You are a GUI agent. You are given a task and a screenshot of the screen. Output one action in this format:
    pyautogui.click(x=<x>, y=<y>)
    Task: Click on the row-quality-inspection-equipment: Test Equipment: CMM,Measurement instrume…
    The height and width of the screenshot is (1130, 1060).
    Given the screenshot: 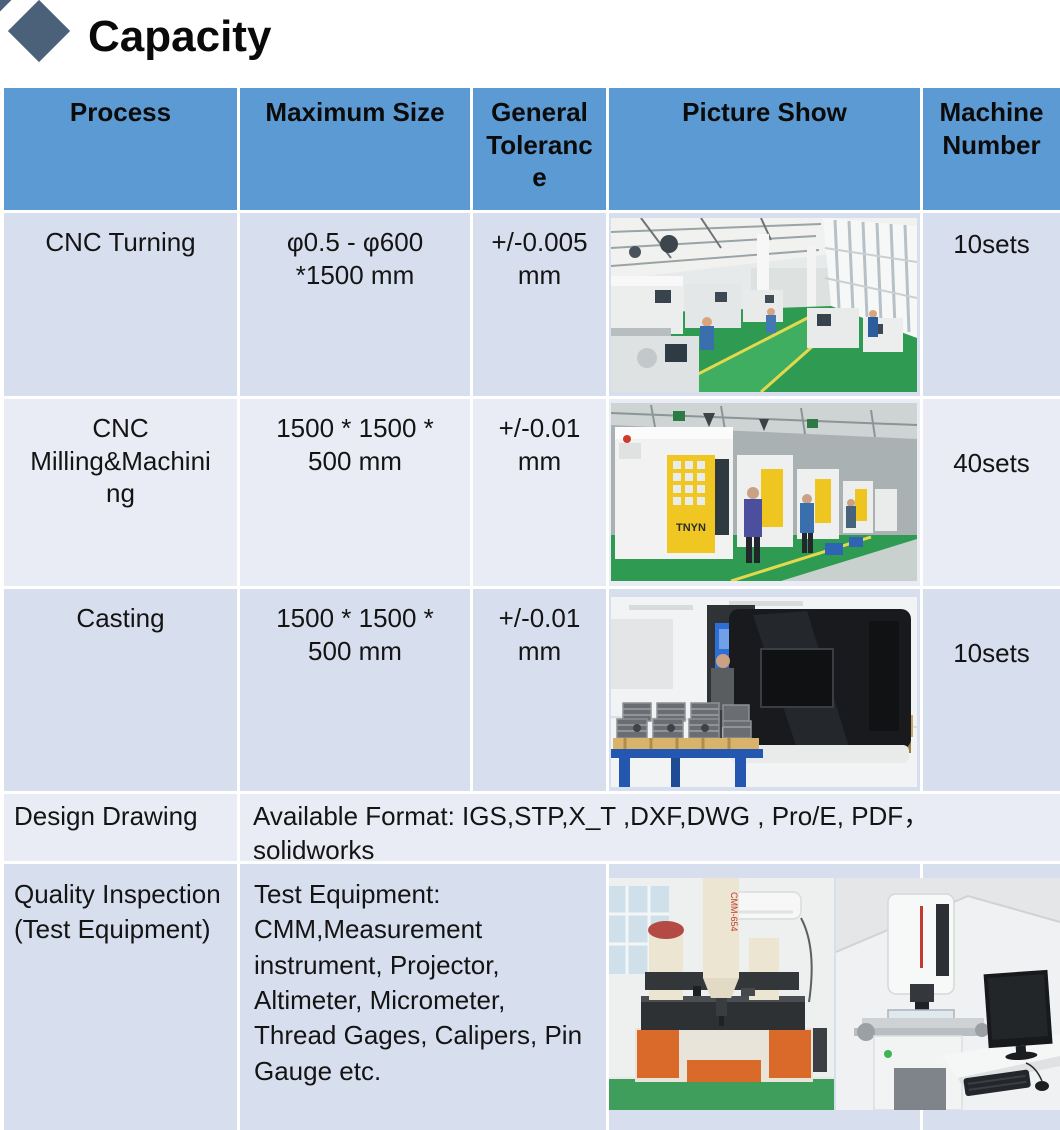 What is the action you would take?
    pyautogui.click(x=423, y=997)
    